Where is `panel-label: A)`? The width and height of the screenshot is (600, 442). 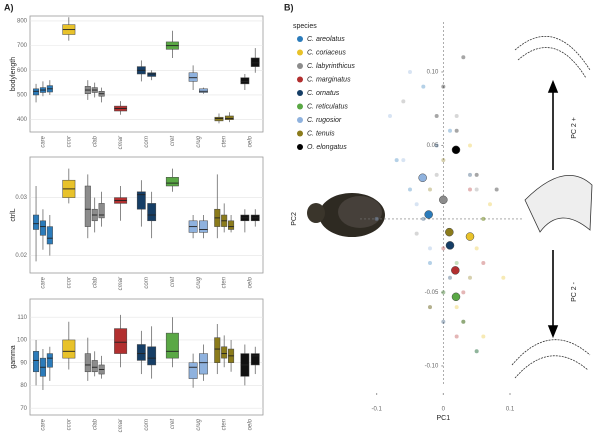
panel-label: A) is located at coordinates (9, 7).